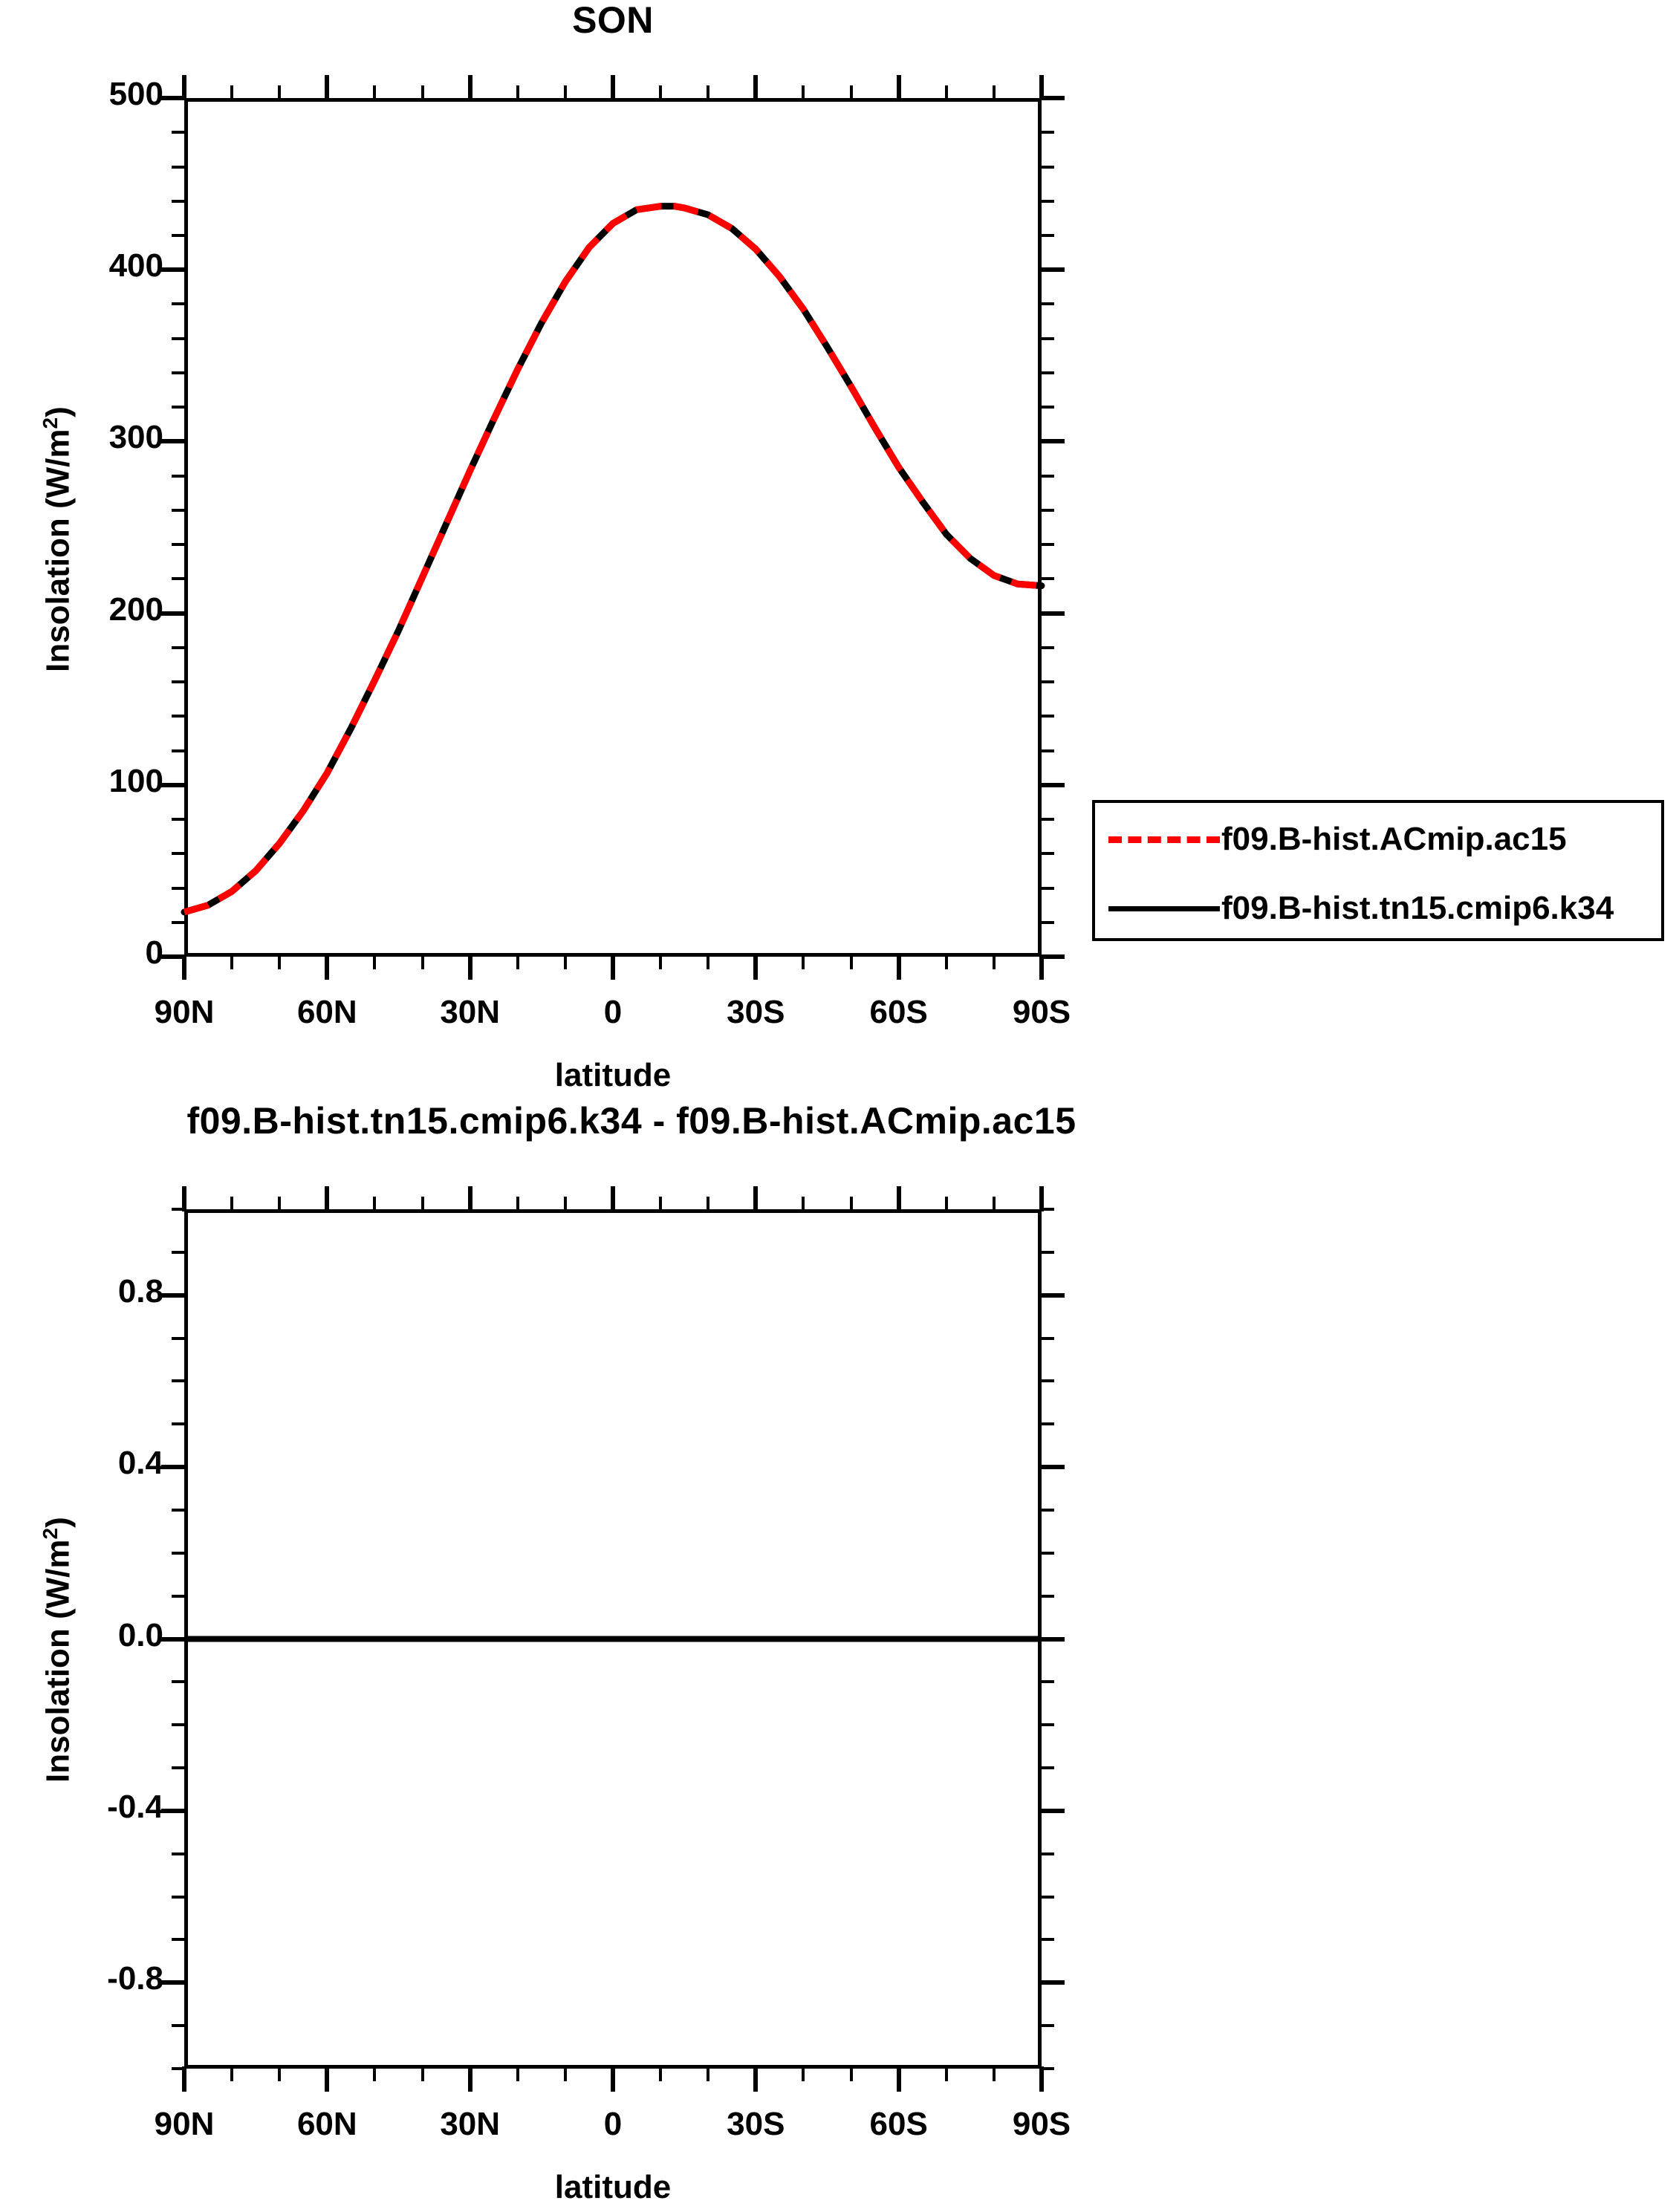 The image size is (1679, 2212). I want to click on y-tick-label: 0.0, so click(140, 1634).